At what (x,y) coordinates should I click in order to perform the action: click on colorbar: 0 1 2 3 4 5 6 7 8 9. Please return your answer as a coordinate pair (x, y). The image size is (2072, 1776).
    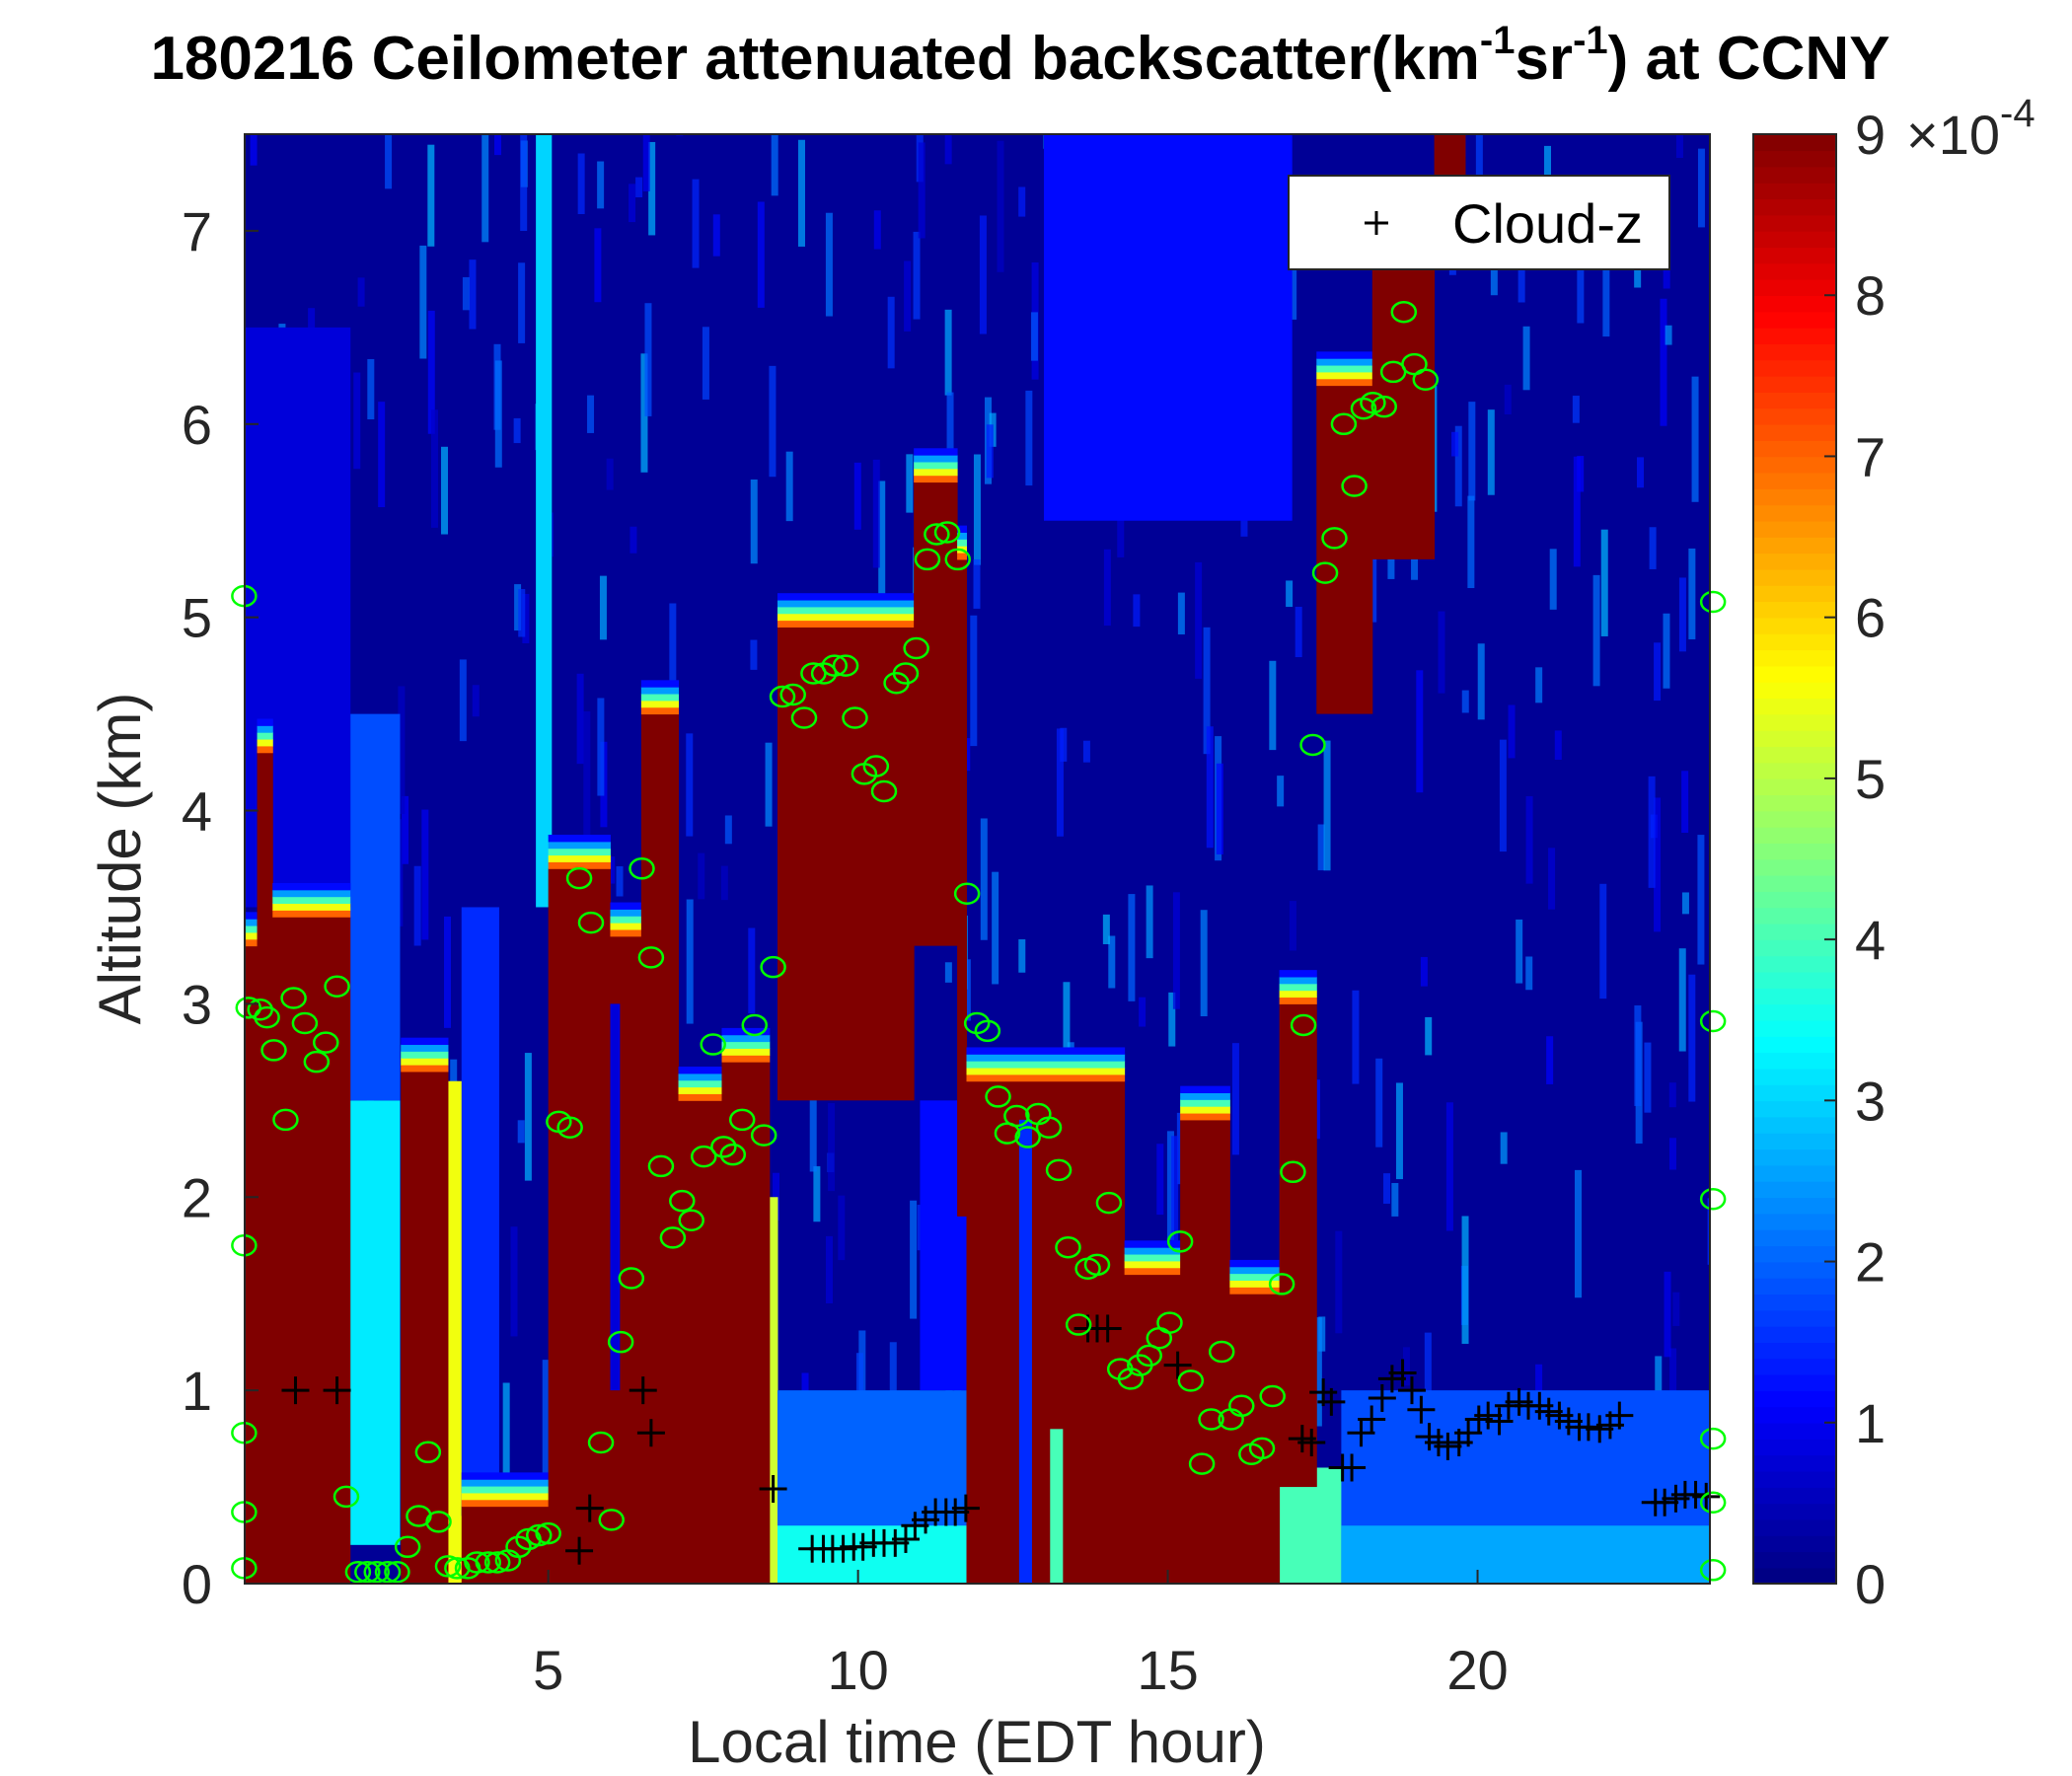
    Looking at the image, I should click on (1819, 859).